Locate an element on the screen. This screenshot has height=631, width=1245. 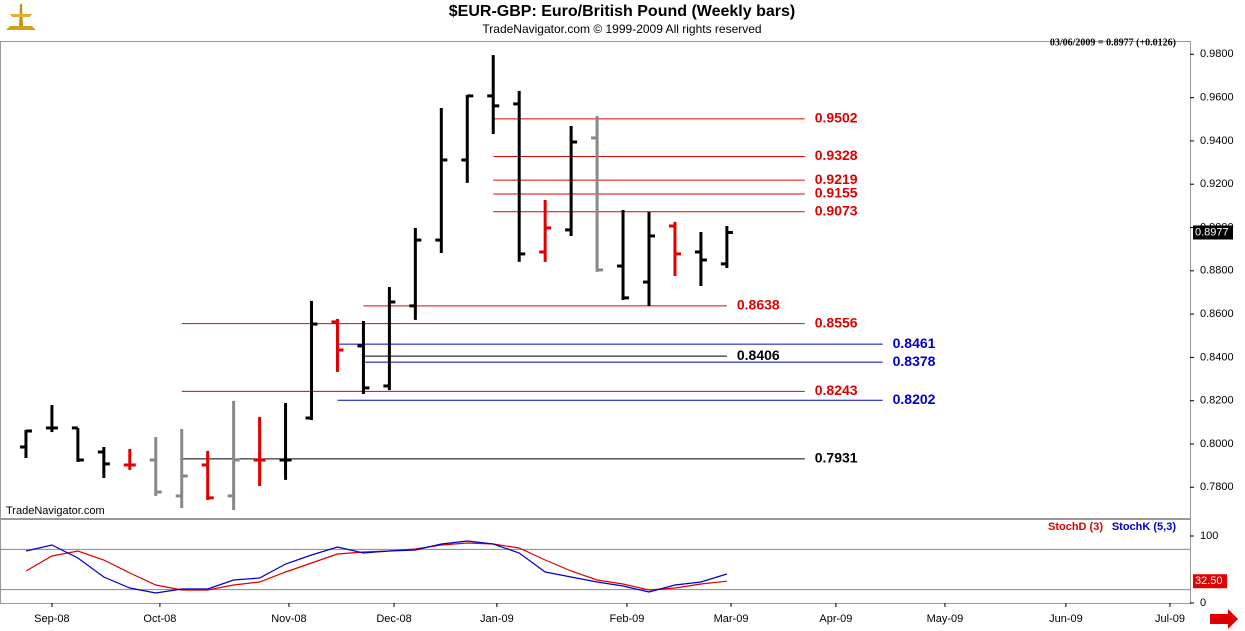
level-label: 0.8243 is located at coordinates (836, 390).